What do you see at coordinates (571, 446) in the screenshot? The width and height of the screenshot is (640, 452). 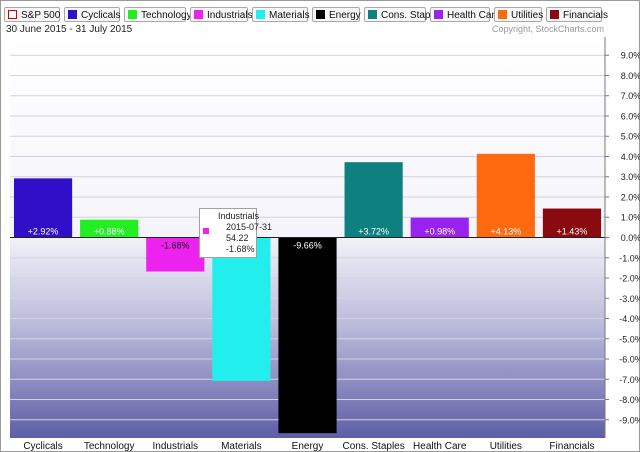 I see `x-tick-label: Financials` at bounding box center [571, 446].